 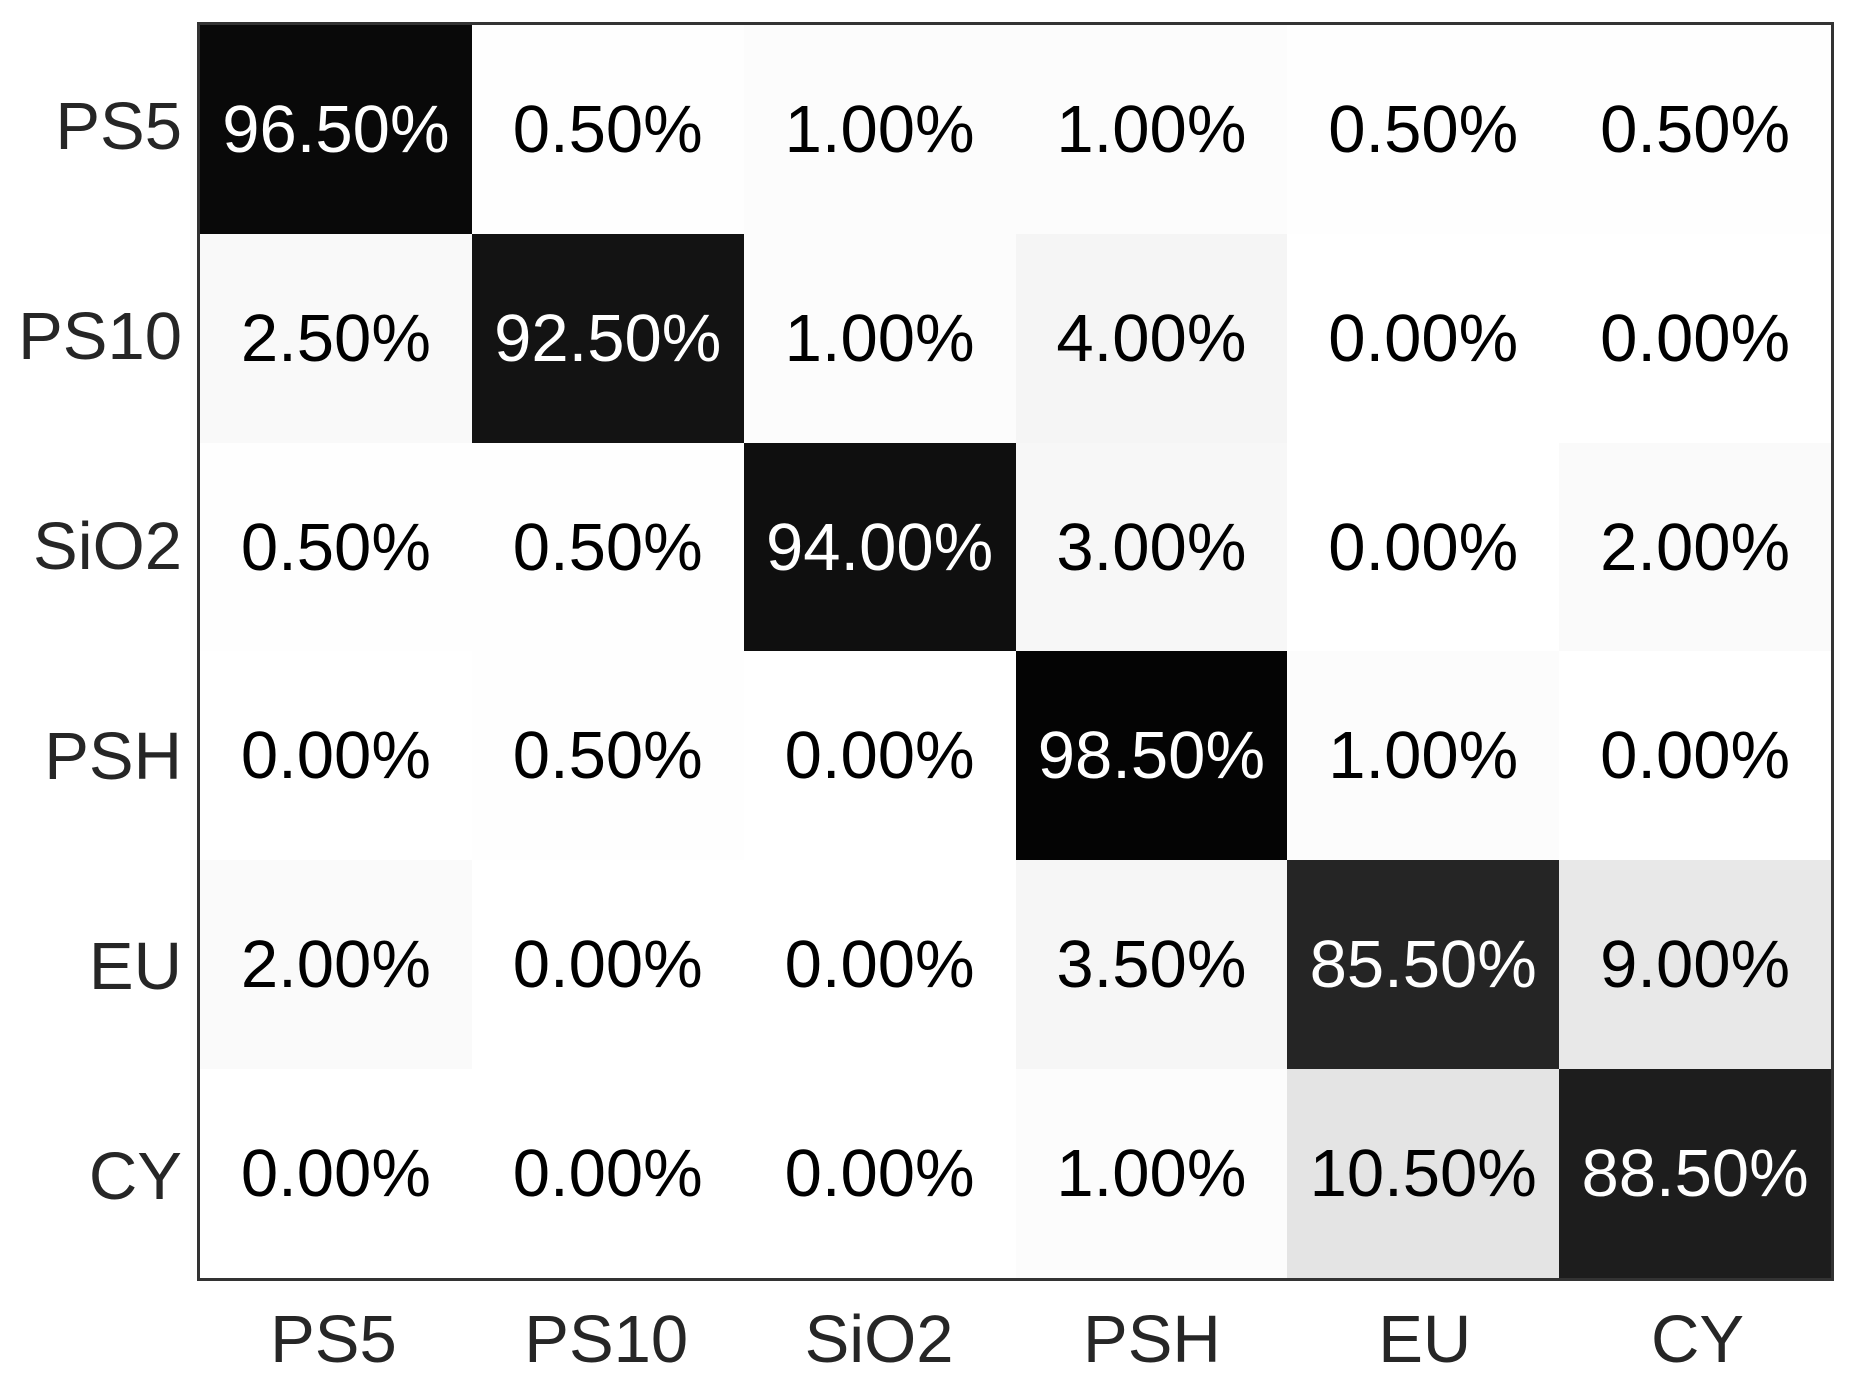 What do you see at coordinates (1152, 1339) in the screenshot?
I see `x-axis-label: PSH` at bounding box center [1152, 1339].